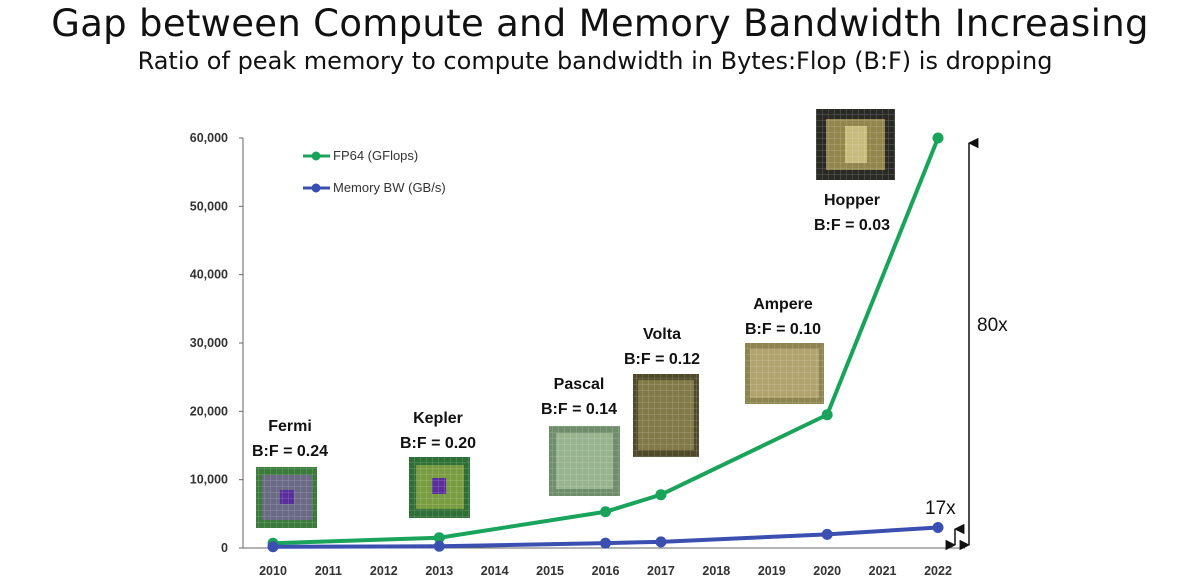  What do you see at coordinates (662, 359) in the screenshot?
I see `generation-ratio-volta: B:F = 0.12` at bounding box center [662, 359].